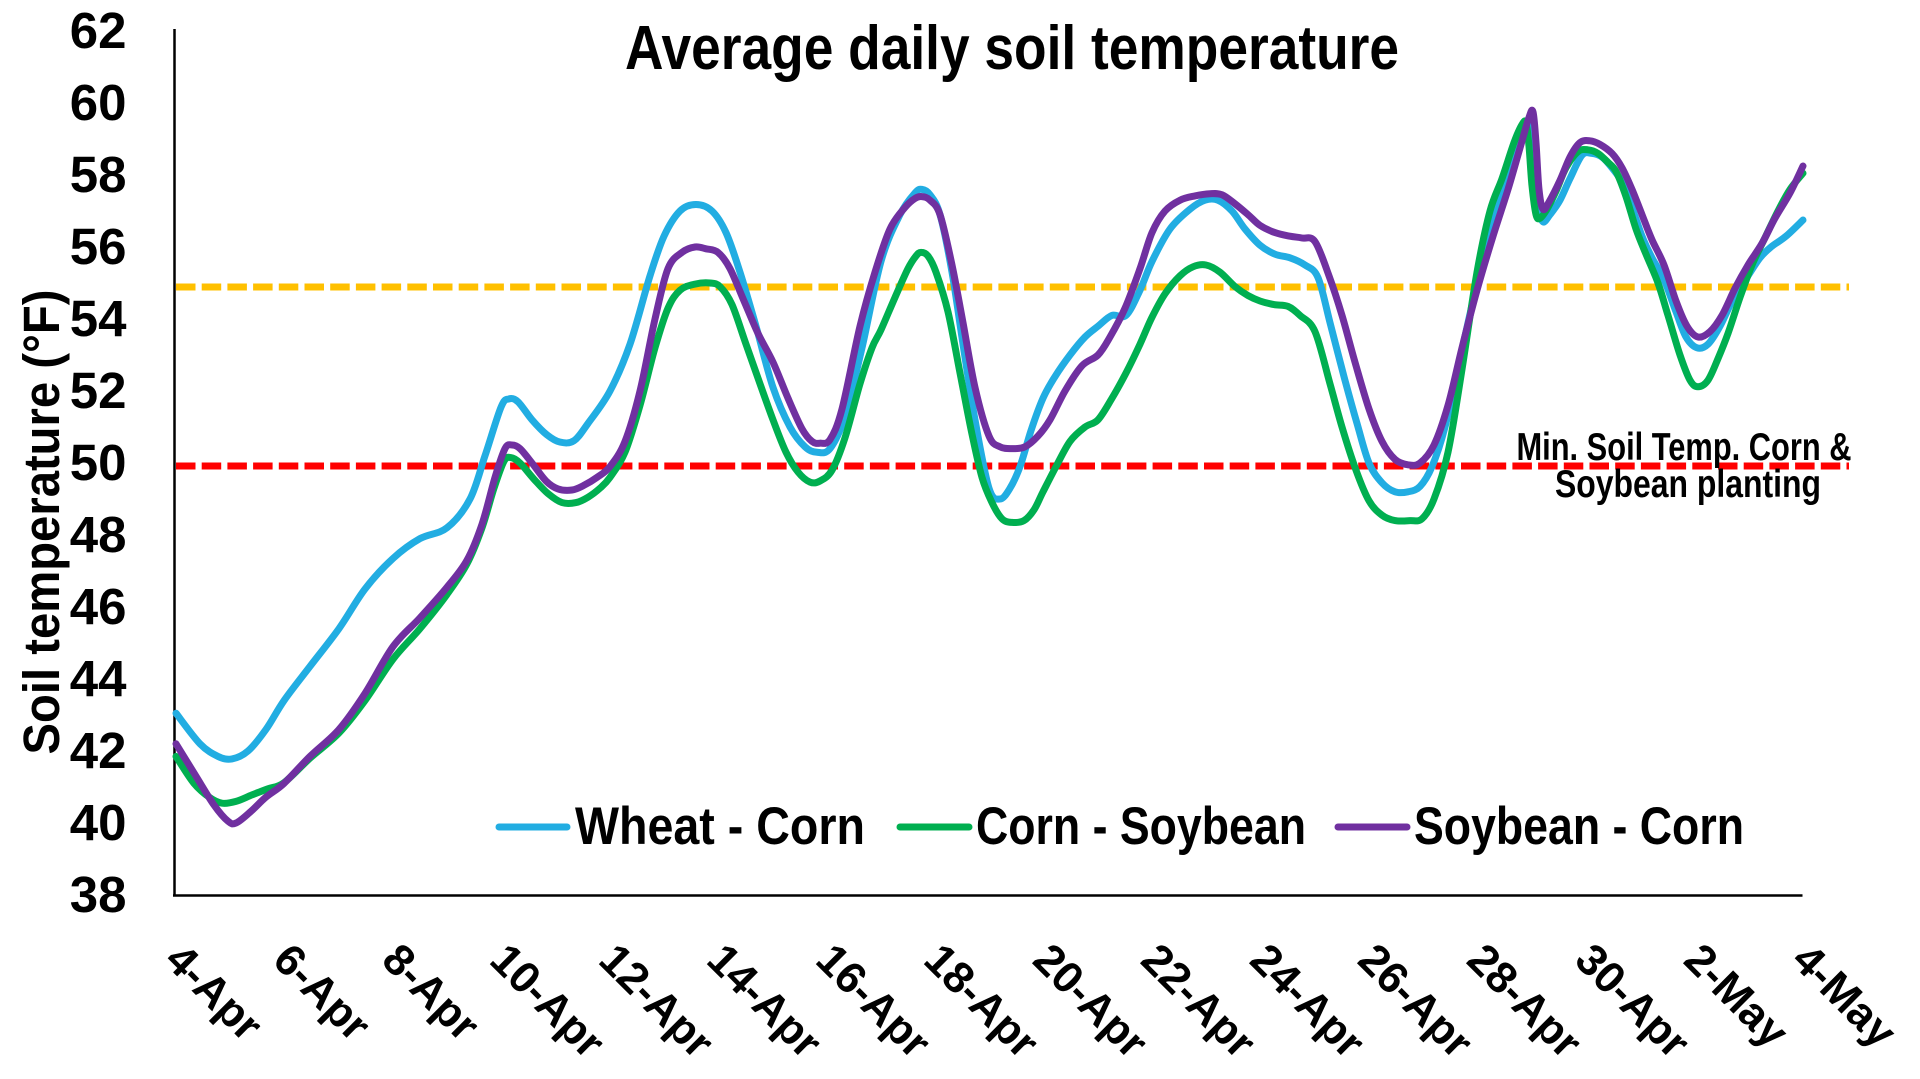 Image resolution: width=1920 pixels, height=1079 pixels. What do you see at coordinates (1141, 826) in the screenshot?
I see `svg-text: Corn - Soybean` at bounding box center [1141, 826].